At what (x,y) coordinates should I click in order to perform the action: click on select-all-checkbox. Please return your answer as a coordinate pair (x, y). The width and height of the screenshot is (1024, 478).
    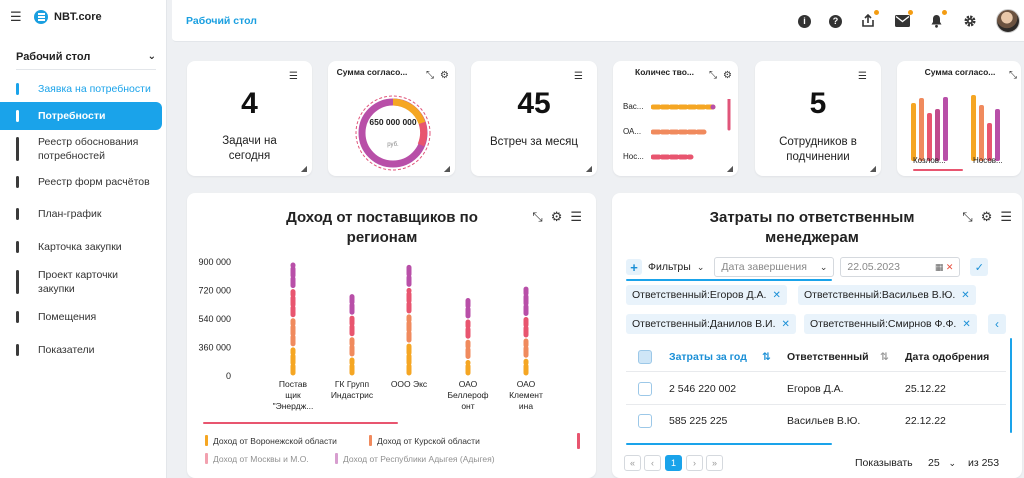
    Looking at the image, I should click on (645, 357).